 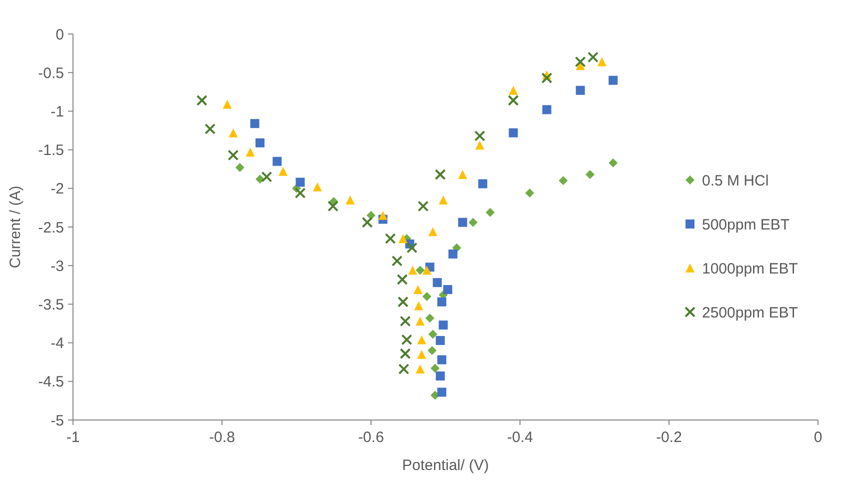 What do you see at coordinates (60, 35) in the screenshot?
I see `y-tick-label: 0` at bounding box center [60, 35].